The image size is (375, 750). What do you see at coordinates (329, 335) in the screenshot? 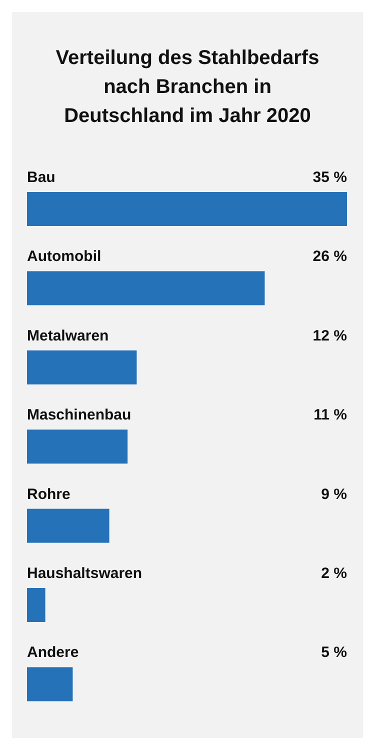
I see `data-label: 12 %` at bounding box center [329, 335].